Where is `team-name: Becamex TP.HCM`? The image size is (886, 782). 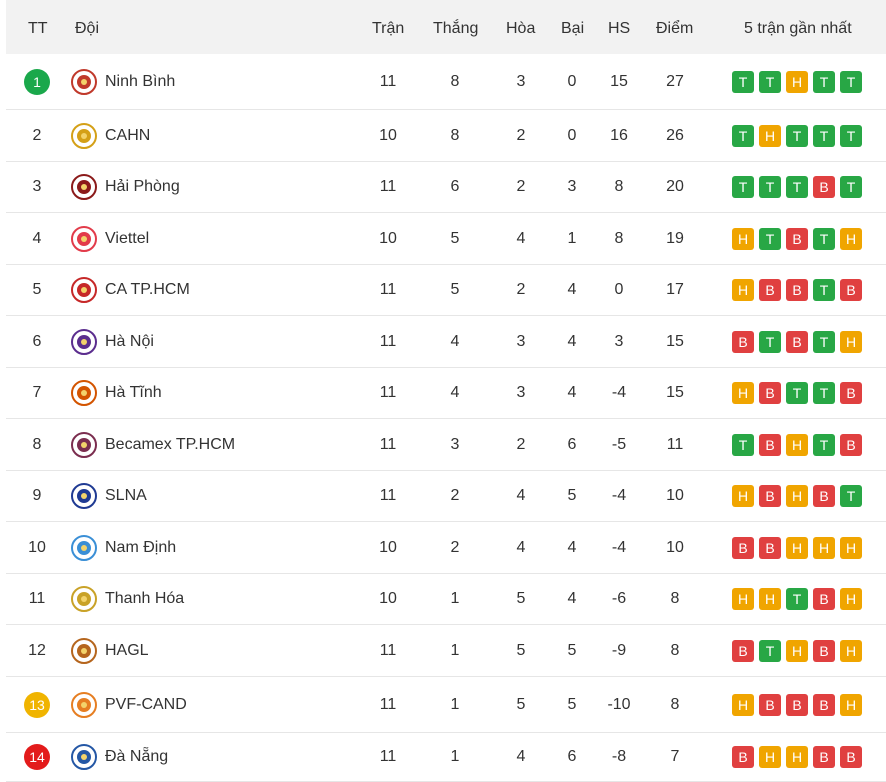
team-name: Becamex TP.HCM is located at coordinates (170, 444).